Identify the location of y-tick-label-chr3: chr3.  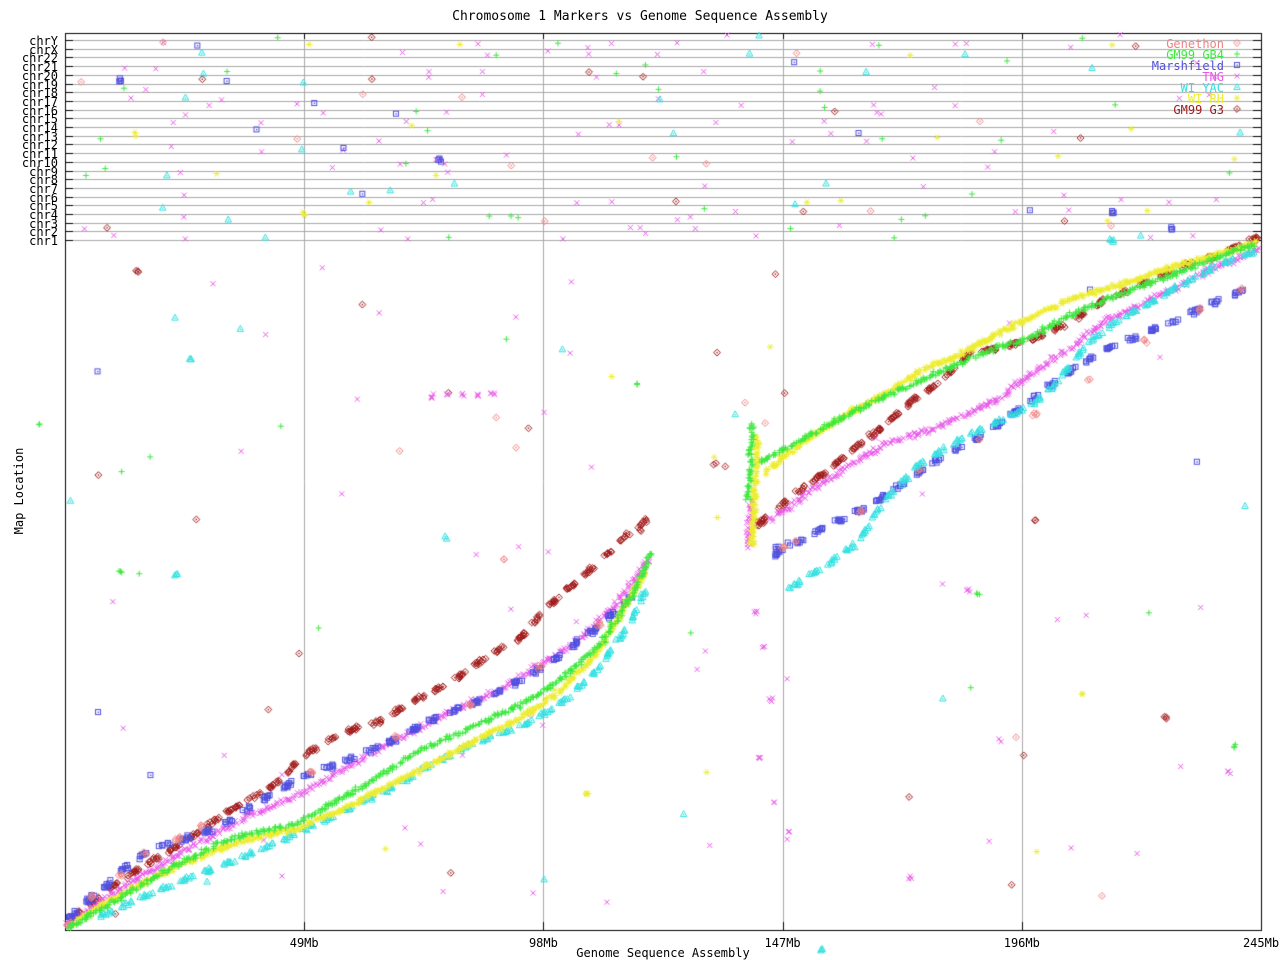
(43, 223).